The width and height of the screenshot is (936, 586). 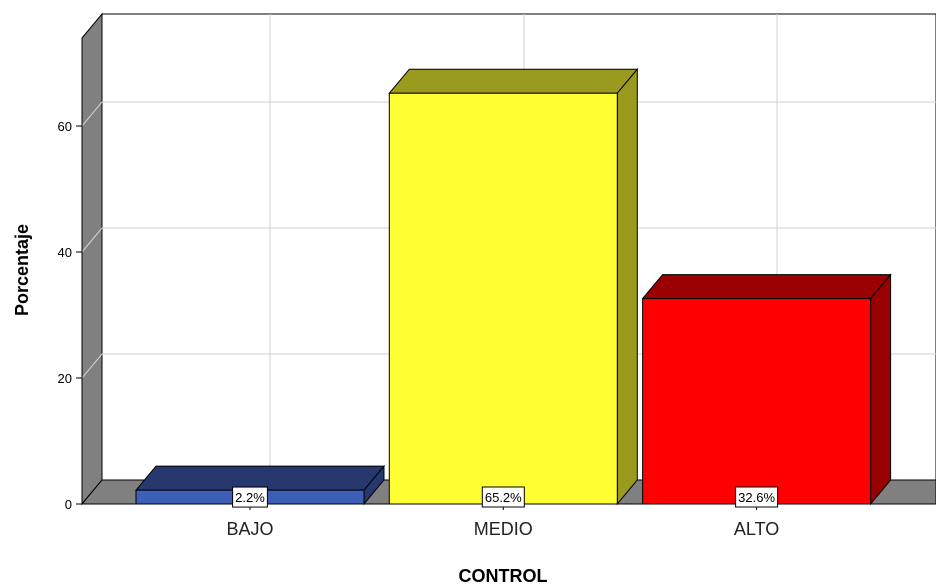 What do you see at coordinates (757, 401) in the screenshot?
I see `bar-front` at bounding box center [757, 401].